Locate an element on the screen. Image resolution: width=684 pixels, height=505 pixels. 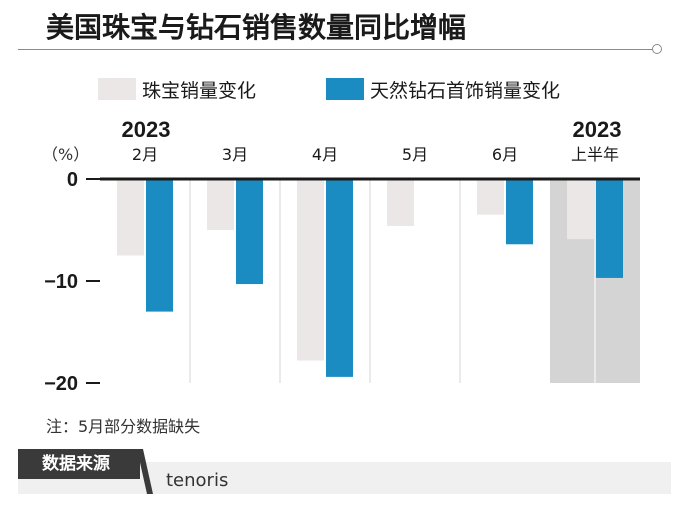
legend-item-series1: 珠宝销量变化 is located at coordinates (177, 89).